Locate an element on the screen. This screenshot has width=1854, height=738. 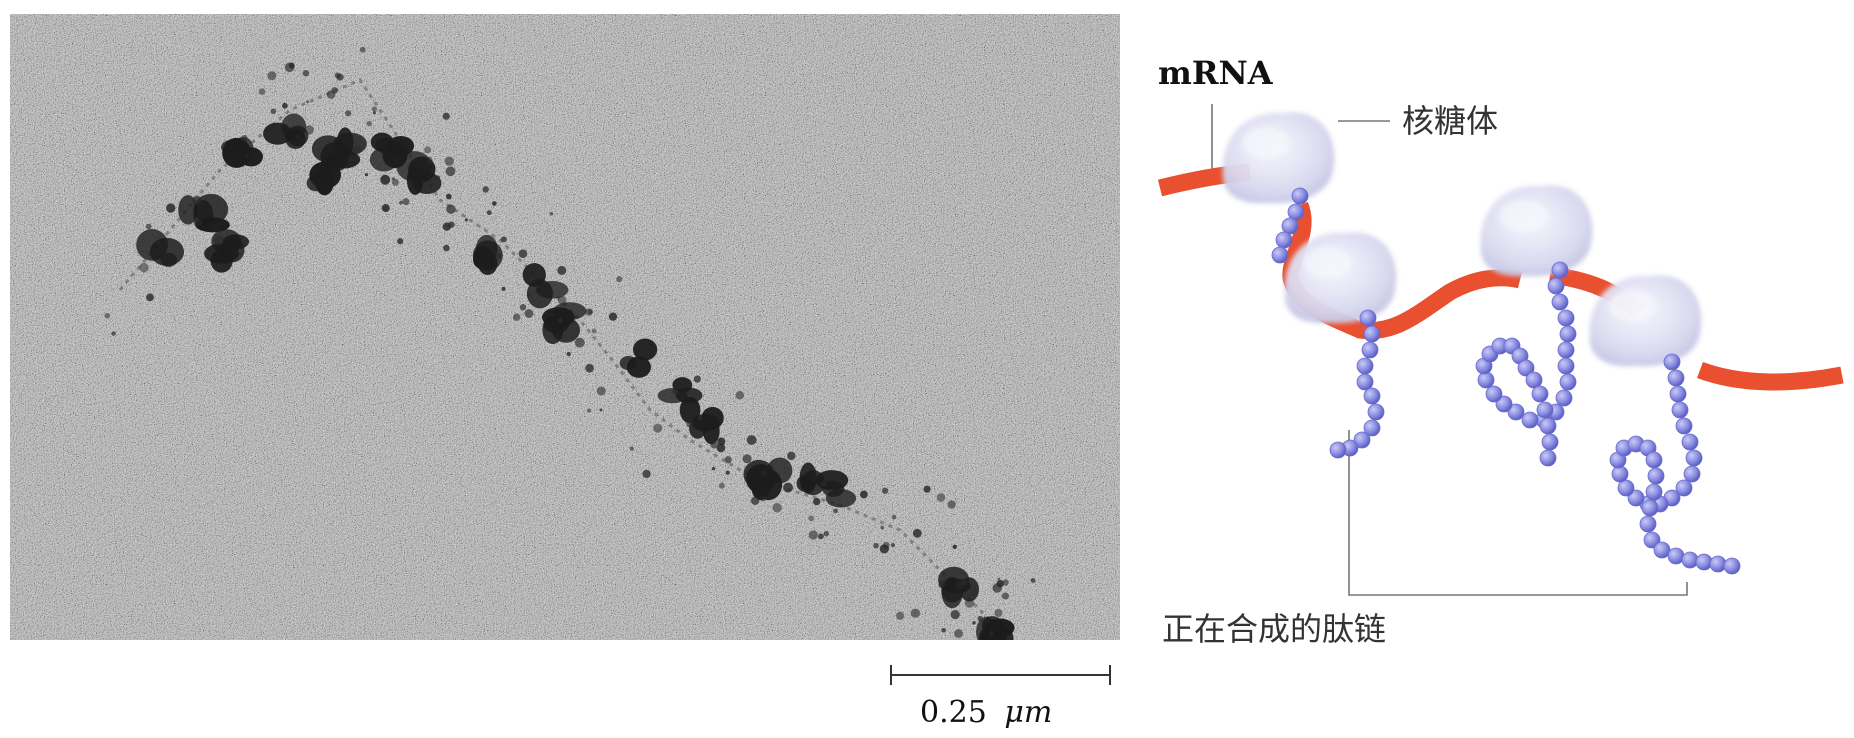
mrna-strand is located at coordinates (1500, 277).